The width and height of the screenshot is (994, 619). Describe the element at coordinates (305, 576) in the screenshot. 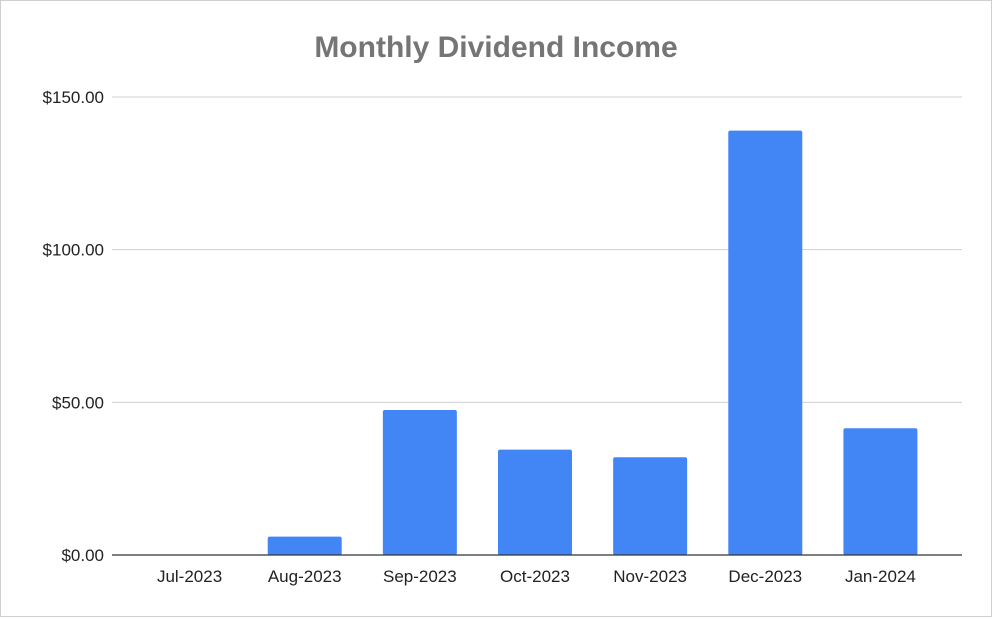

I see `x-tick-label: Aug-2023` at that location.